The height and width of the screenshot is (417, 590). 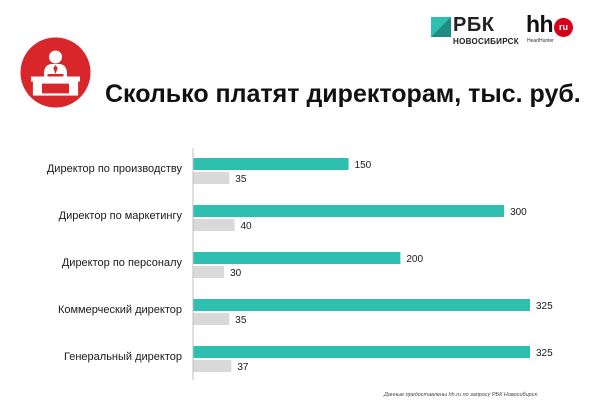 What do you see at coordinates (363, 165) in the screenshot?
I see `data-label: 150` at bounding box center [363, 165].